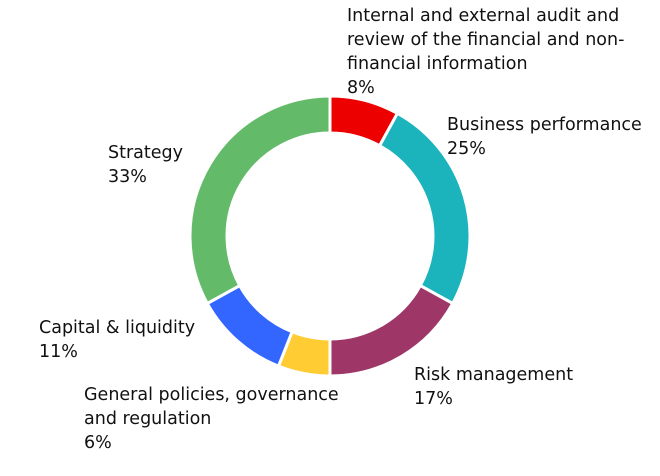 The width and height of the screenshot is (660, 476). What do you see at coordinates (98, 443) in the screenshot?
I see `label-general-policies-value: 6%` at bounding box center [98, 443].